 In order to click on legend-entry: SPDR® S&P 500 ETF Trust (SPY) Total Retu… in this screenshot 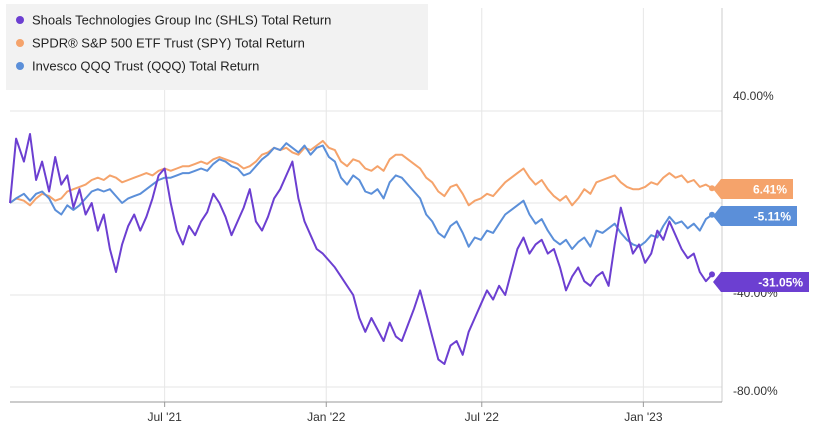, I will do `click(168, 43)`.